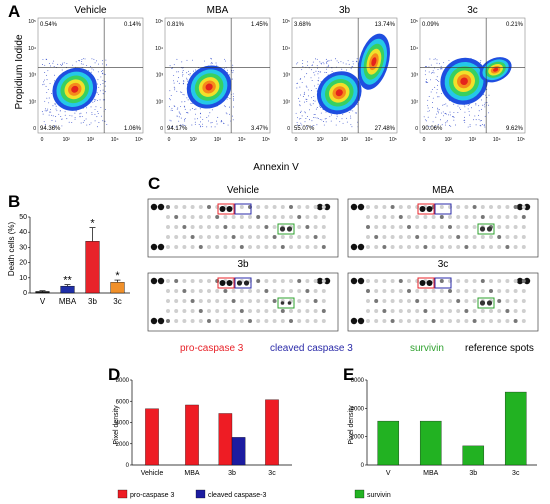  What do you see at coordinates (287, 102) in the screenshot?
I see `y-tick-label: 10²` at bounding box center [287, 102].